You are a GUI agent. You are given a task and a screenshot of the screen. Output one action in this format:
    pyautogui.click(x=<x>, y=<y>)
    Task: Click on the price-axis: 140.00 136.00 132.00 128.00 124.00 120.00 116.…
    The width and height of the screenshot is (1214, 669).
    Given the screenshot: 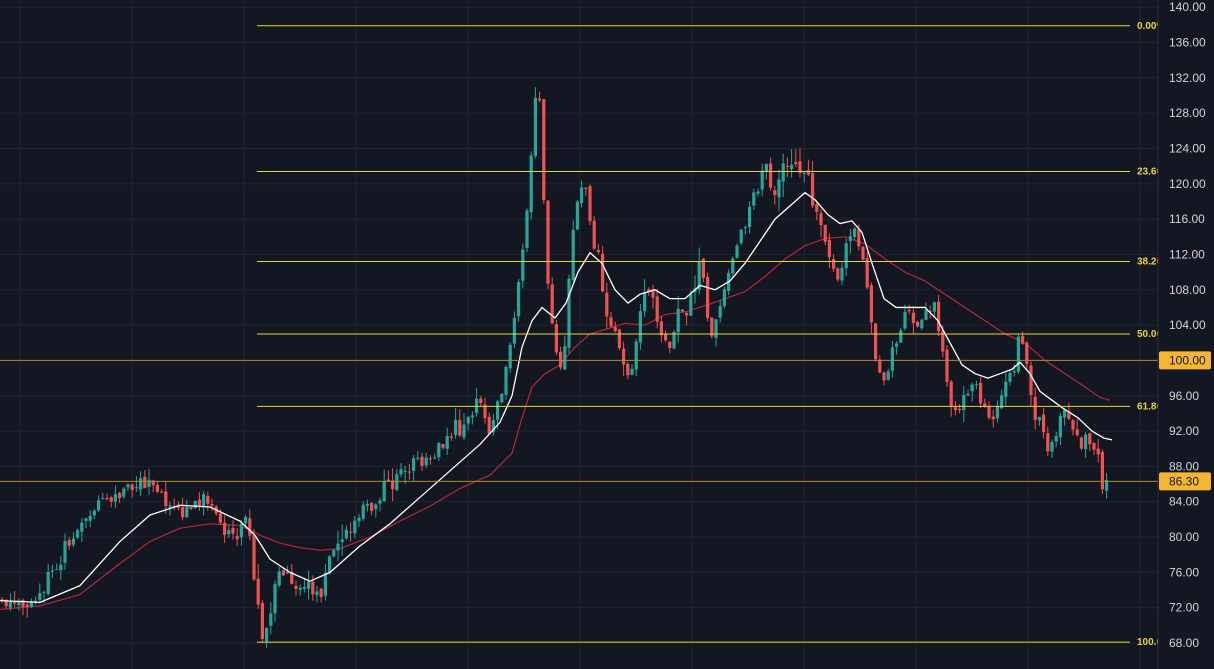 What is the action you would take?
    pyautogui.click(x=1184, y=334)
    